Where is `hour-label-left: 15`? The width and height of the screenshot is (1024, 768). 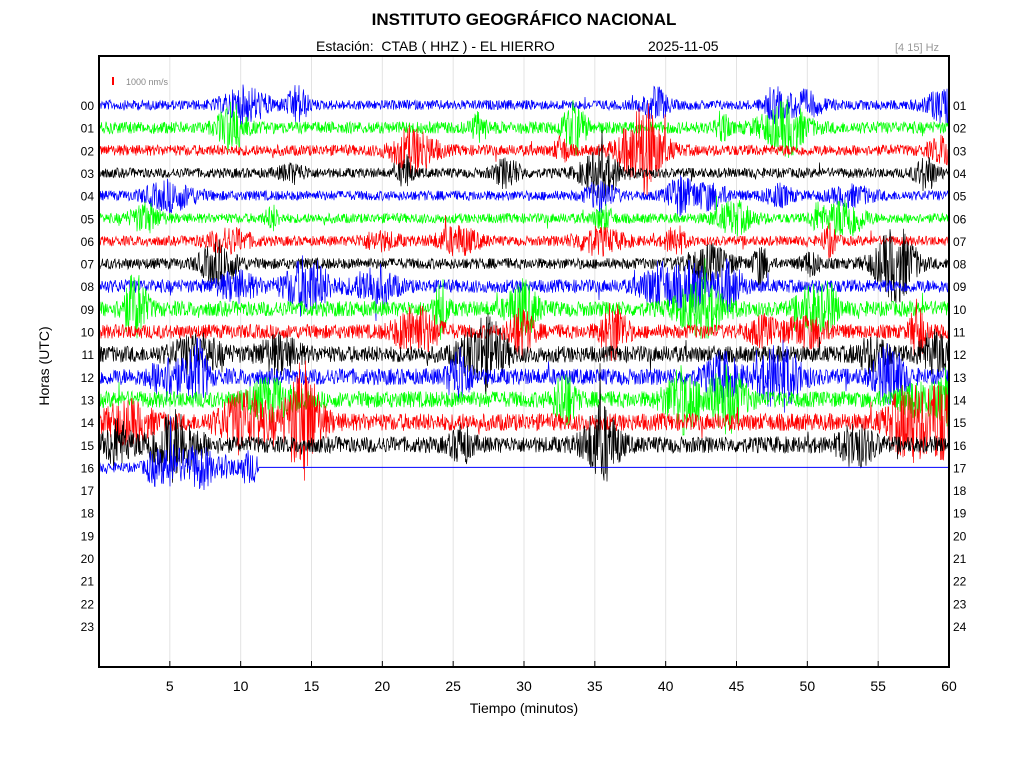 hour-label-left: 15 is located at coordinates (88, 446).